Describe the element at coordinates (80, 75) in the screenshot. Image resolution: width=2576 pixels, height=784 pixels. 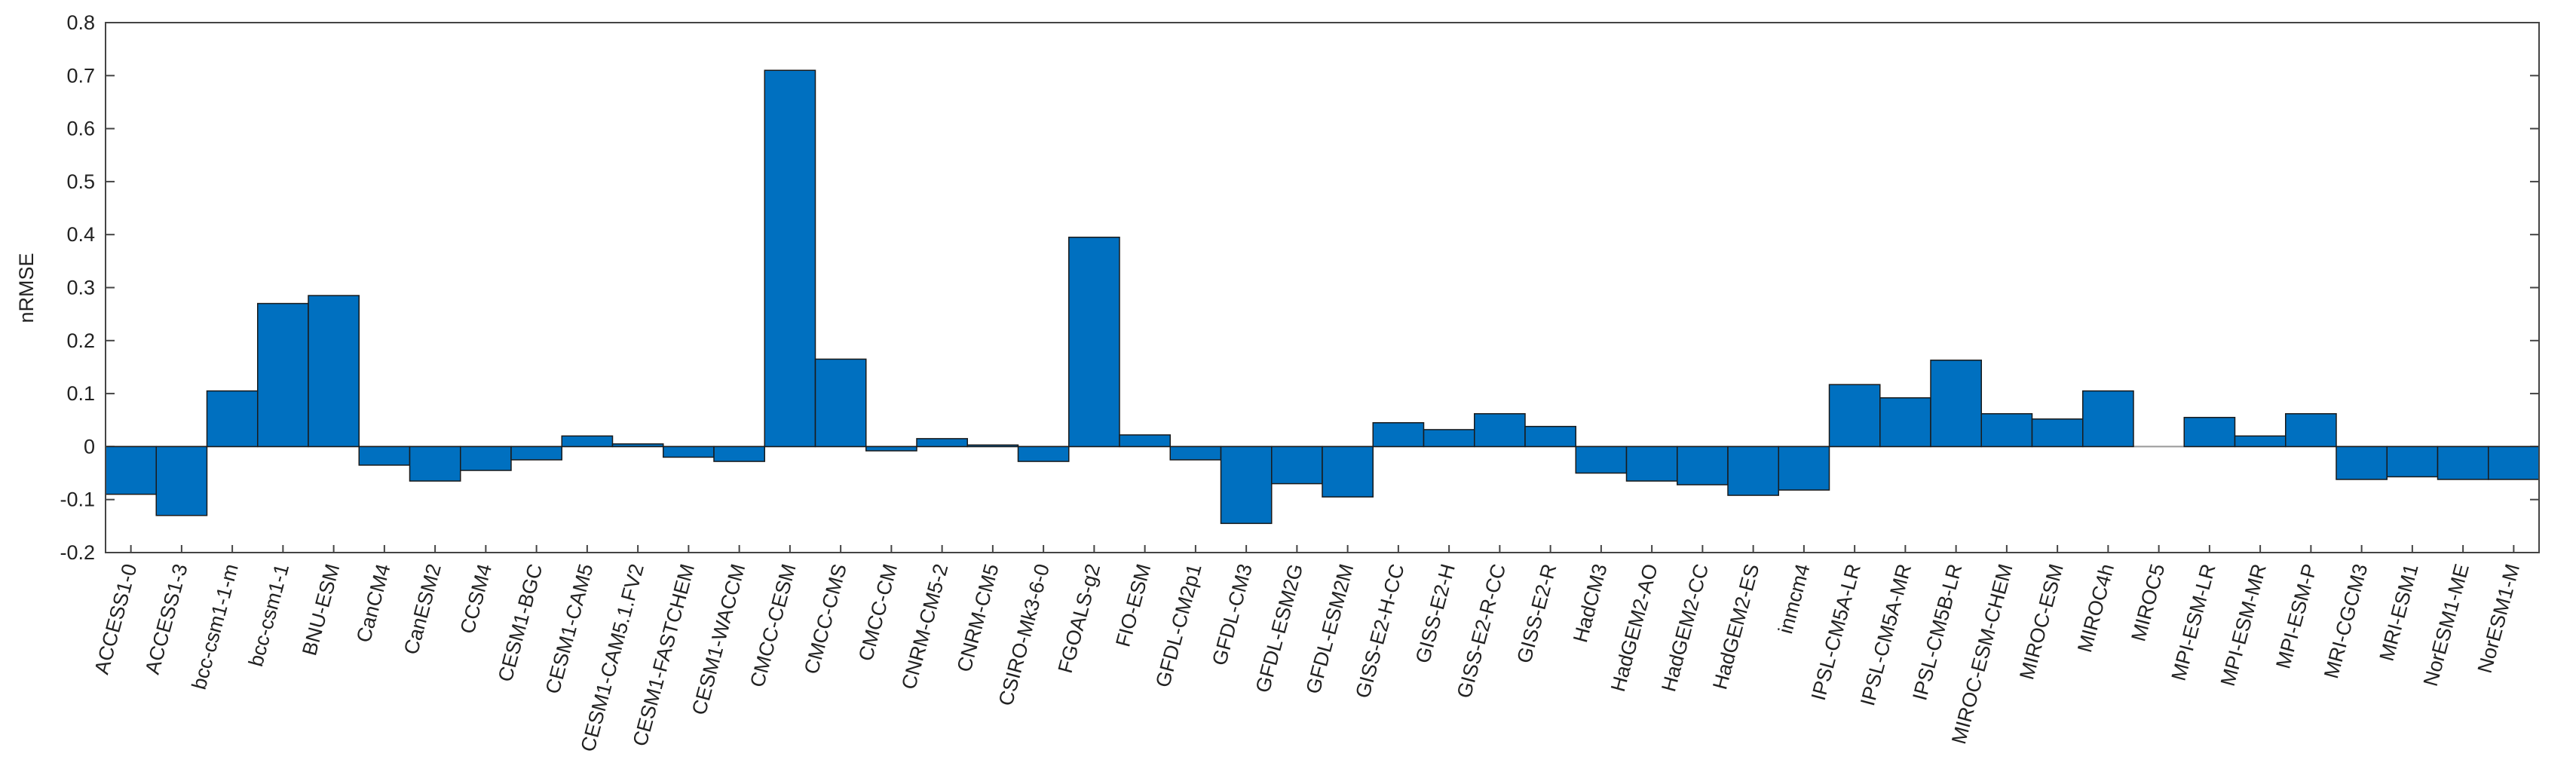
I see `y-tick-label: 0.7` at that location.